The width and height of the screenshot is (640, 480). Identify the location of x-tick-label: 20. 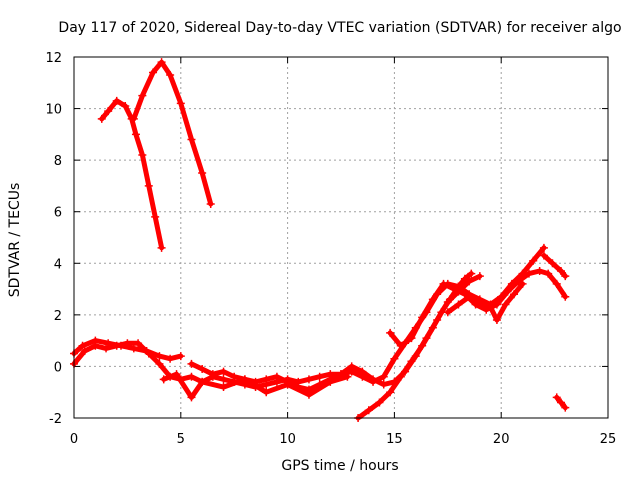
(501, 439).